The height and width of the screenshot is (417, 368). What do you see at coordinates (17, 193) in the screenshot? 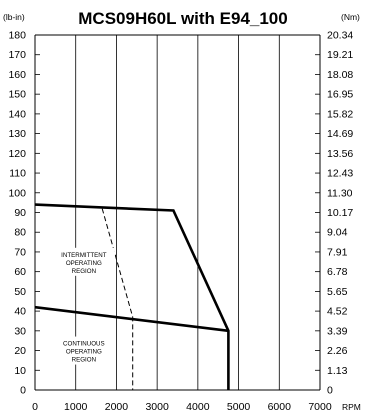
I see `y-tick-label-left: 100` at bounding box center [17, 193].